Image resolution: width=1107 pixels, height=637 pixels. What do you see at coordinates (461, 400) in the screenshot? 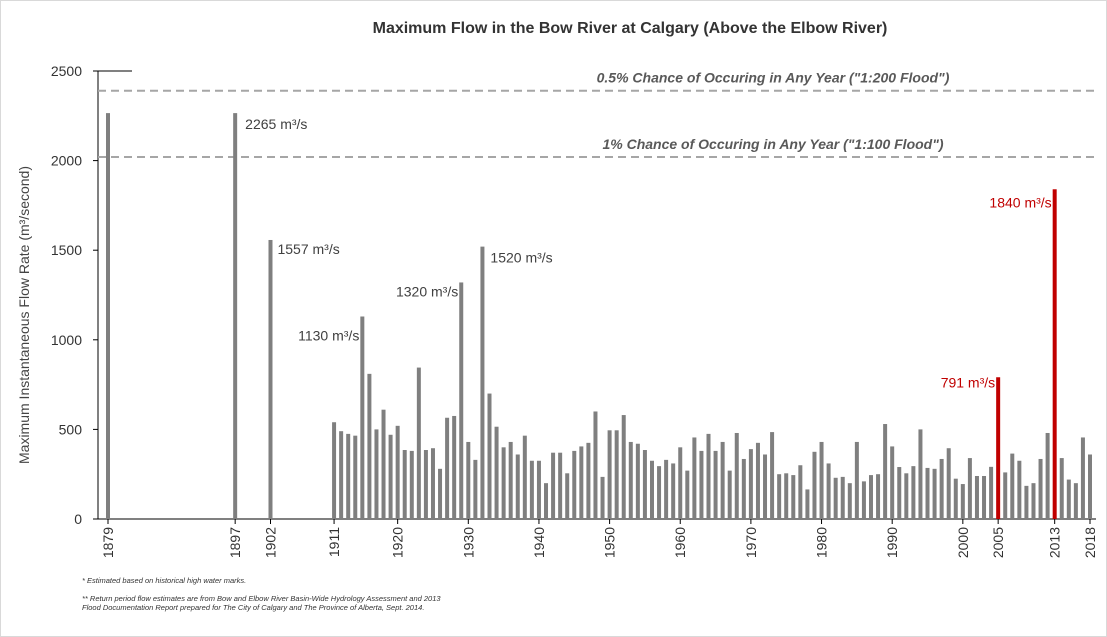
I see `bar-1929` at bounding box center [461, 400].